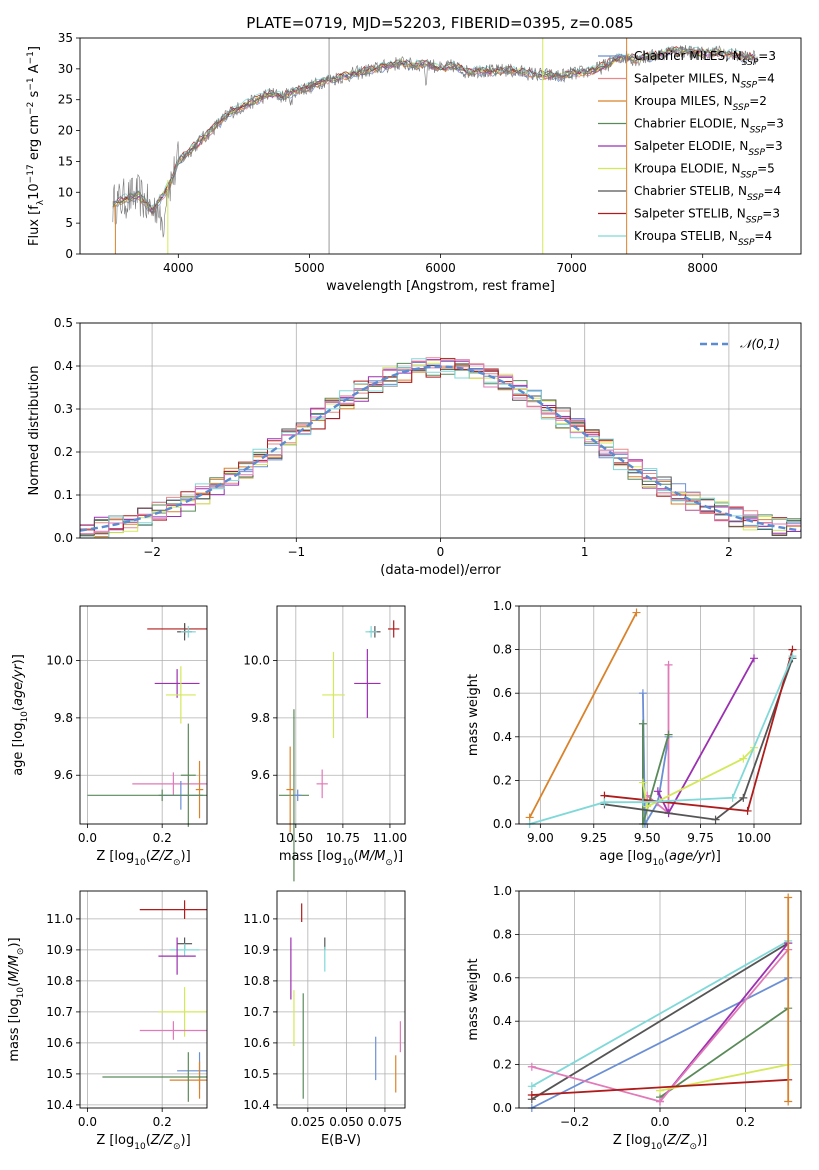 The width and height of the screenshot is (819, 1170). Describe the element at coordinates (256, 919) in the screenshot. I see `y-tick-label: 11.0` at that location.